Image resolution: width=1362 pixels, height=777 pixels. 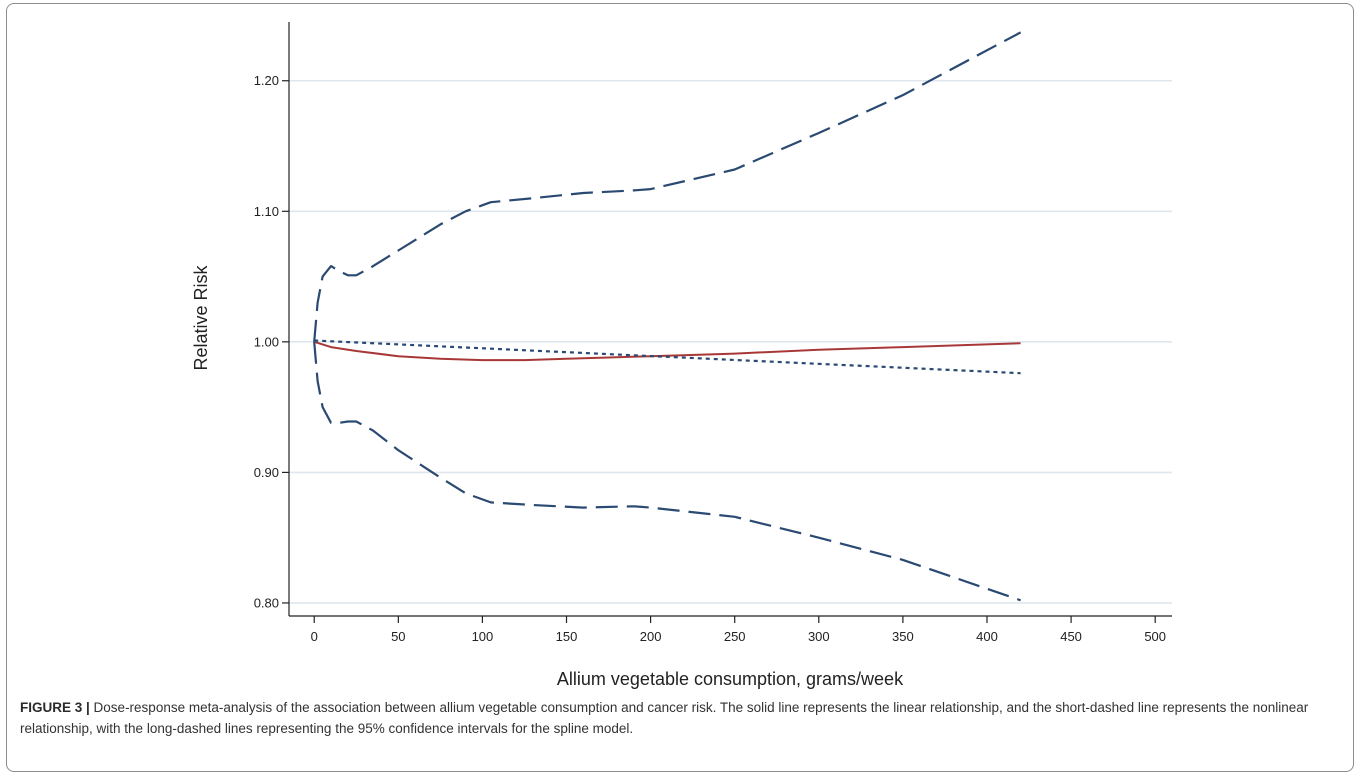 What do you see at coordinates (1071, 636) in the screenshot?
I see `x-tick-label: 450` at bounding box center [1071, 636].